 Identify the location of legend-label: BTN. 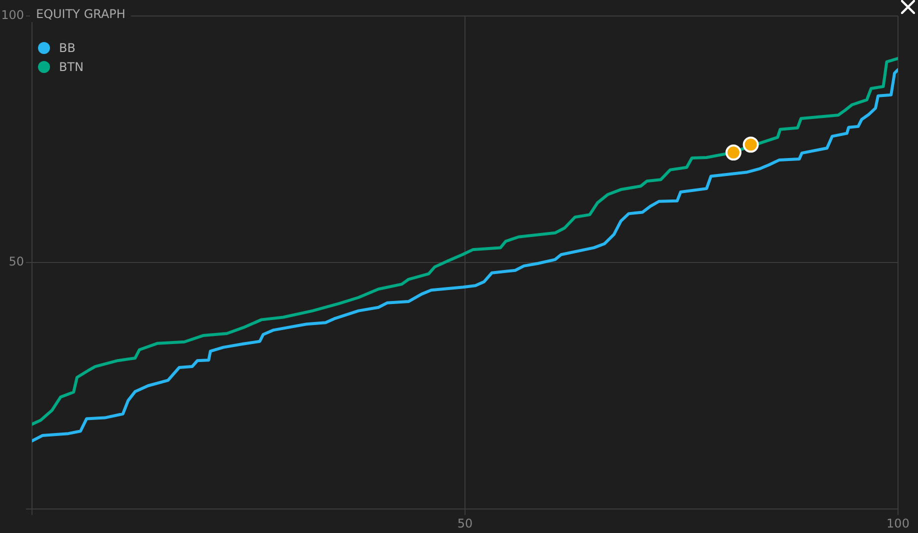
(71, 67).